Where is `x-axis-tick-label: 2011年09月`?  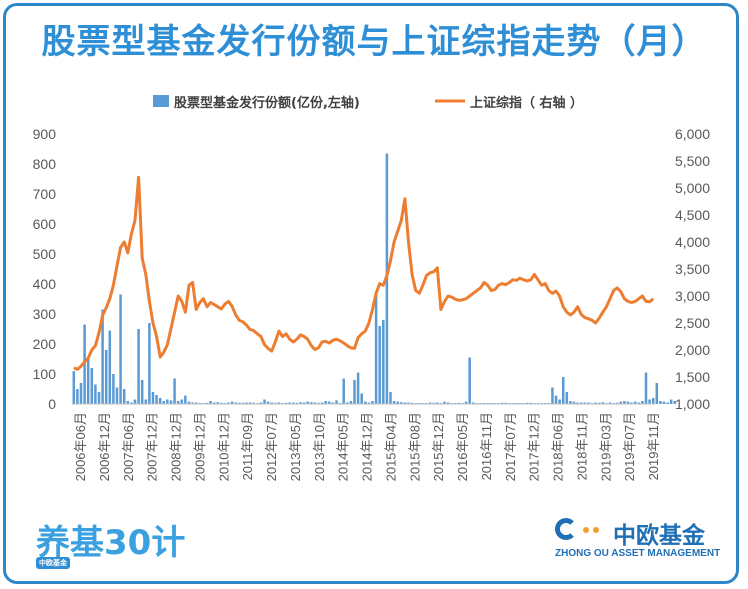 x-axis-tick-label: 2011年09月 is located at coordinates (247, 446).